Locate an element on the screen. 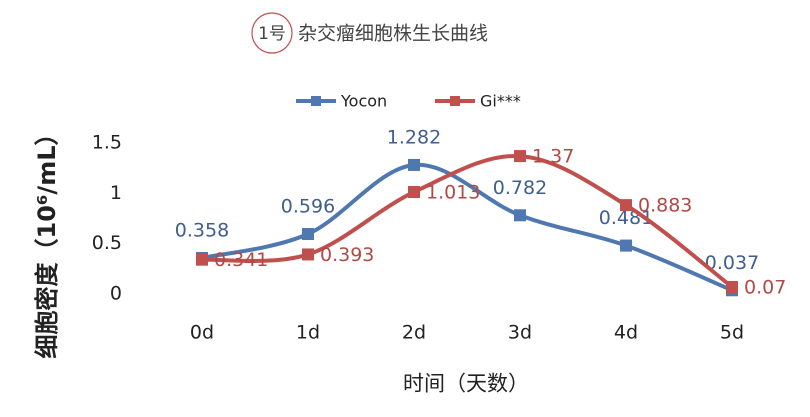 The height and width of the screenshot is (417, 810). y-tick-label: 0 is located at coordinates (116, 294).